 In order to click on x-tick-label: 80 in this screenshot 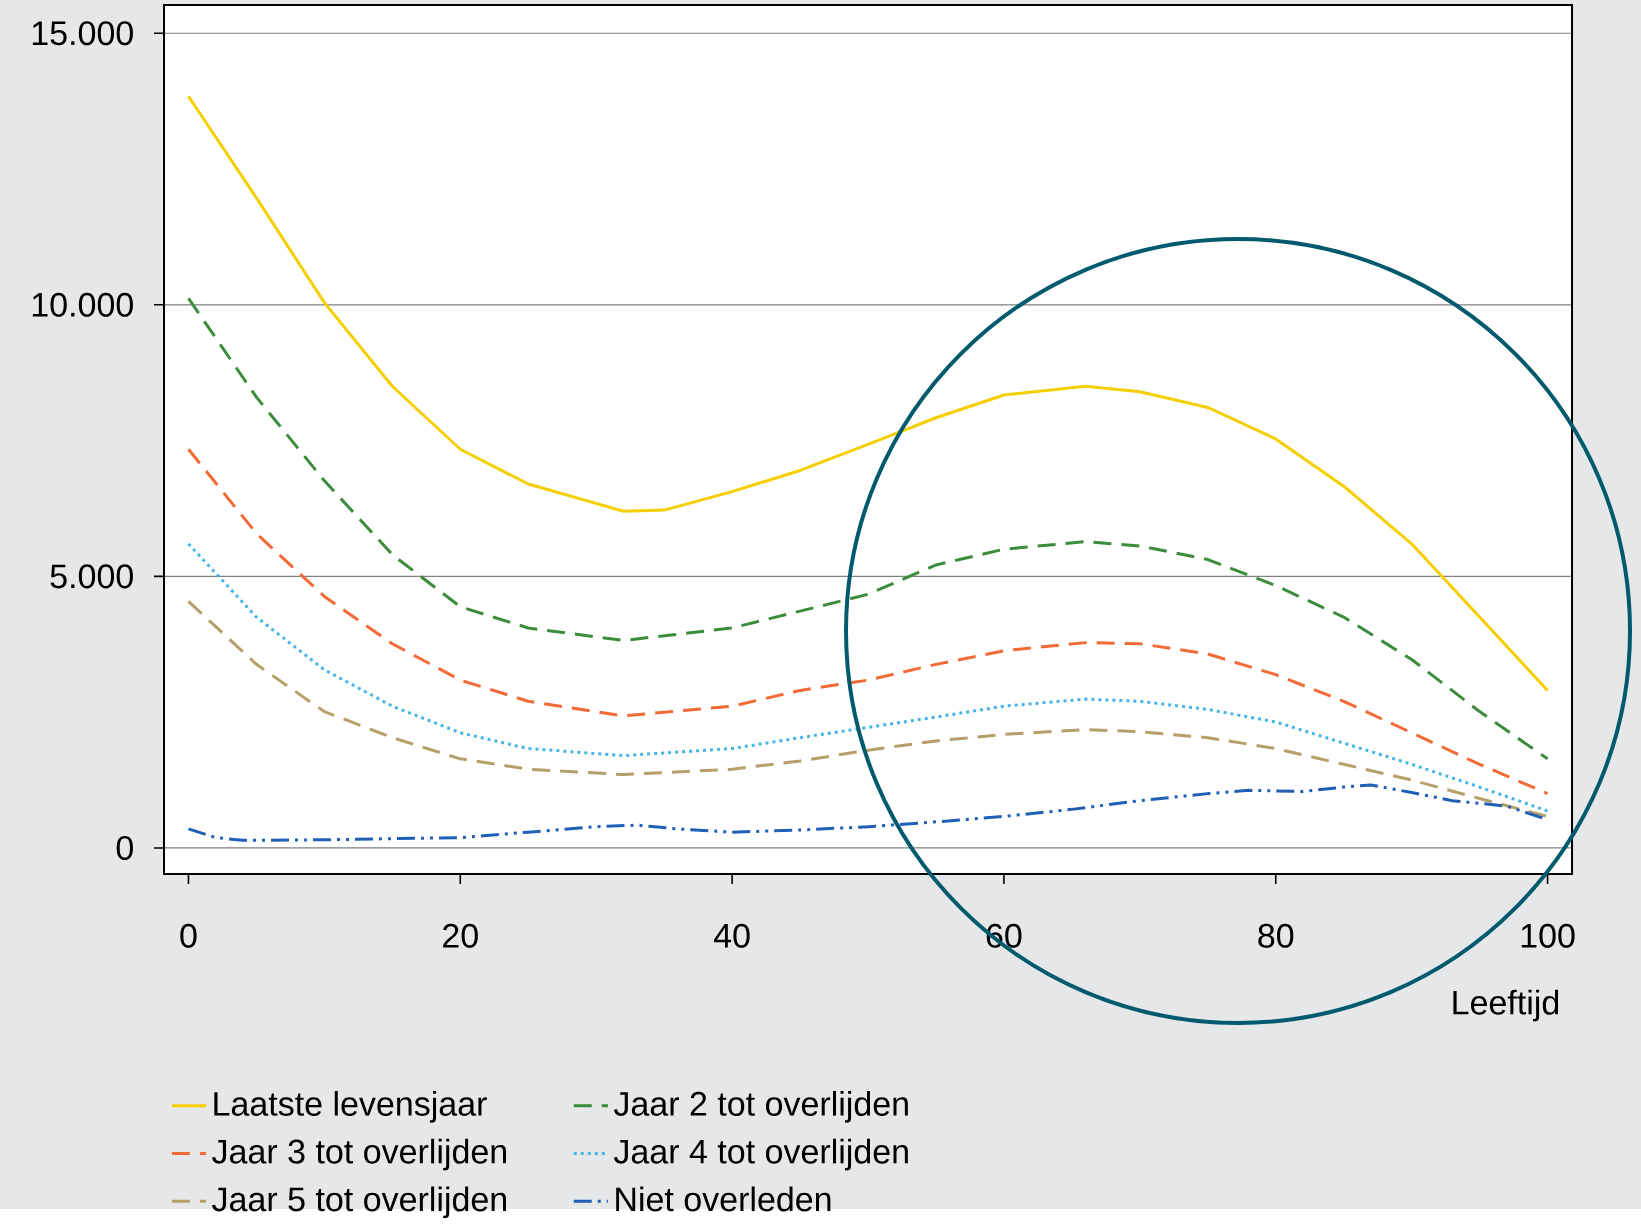, I will do `click(1276, 935)`.